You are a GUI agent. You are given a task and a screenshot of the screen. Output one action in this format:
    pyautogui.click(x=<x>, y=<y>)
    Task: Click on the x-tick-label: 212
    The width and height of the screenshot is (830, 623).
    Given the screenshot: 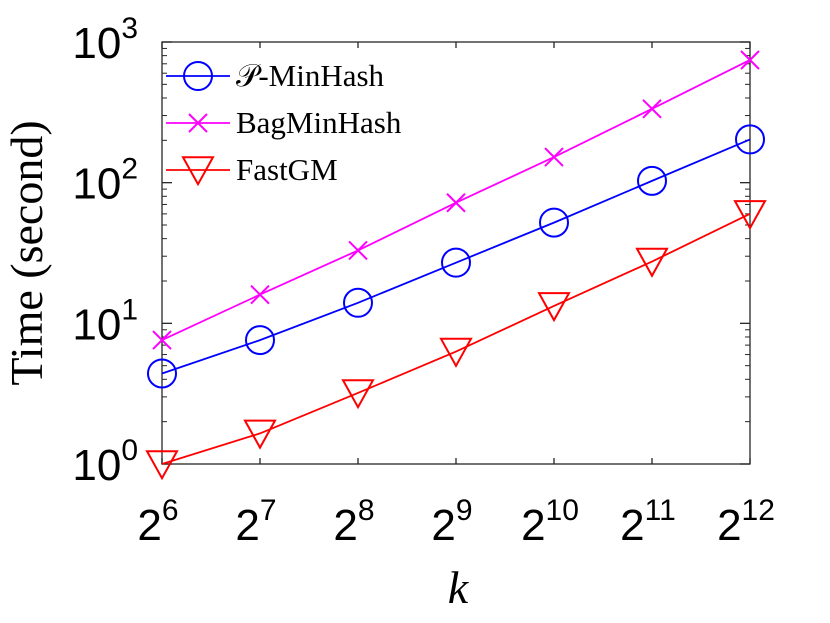 What is the action you would take?
    pyautogui.click(x=746, y=522)
    